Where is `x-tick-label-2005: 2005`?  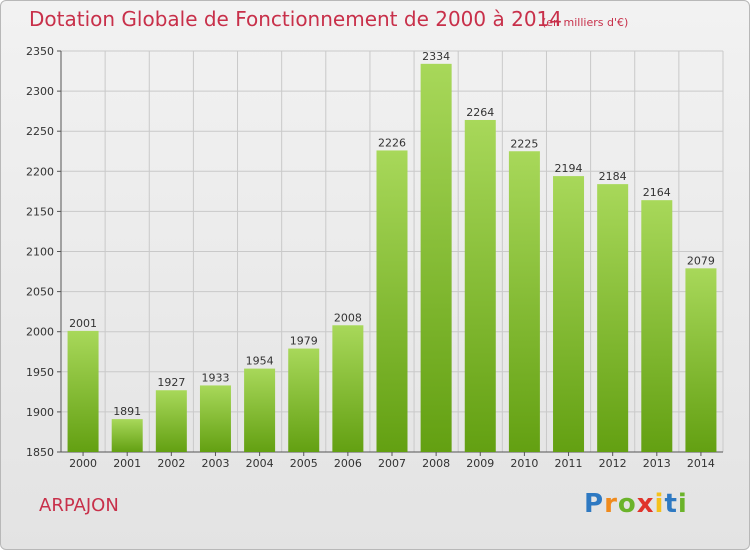 x-tick-label-2005: 2005 is located at coordinates (304, 463).